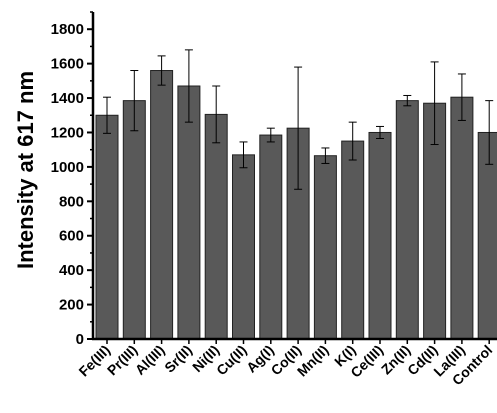  I want to click on y-tick-label: 800, so click(71, 201).